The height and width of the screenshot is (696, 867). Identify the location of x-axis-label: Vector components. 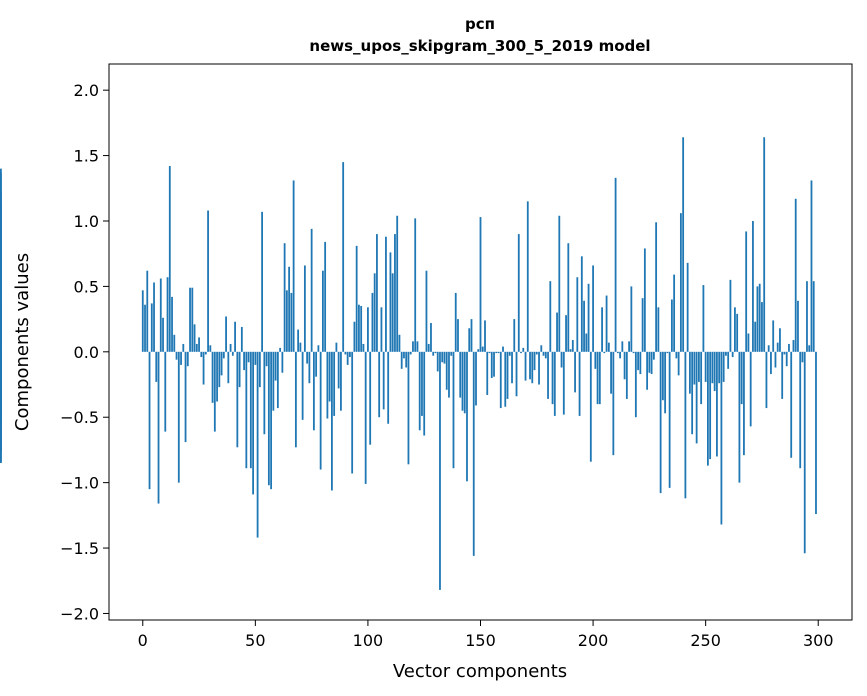
(480, 671).